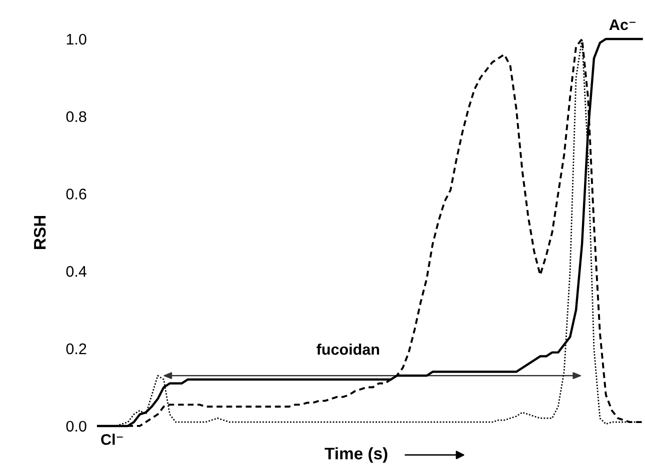  I want to click on y-tick-label: 1.0, so click(76, 39).